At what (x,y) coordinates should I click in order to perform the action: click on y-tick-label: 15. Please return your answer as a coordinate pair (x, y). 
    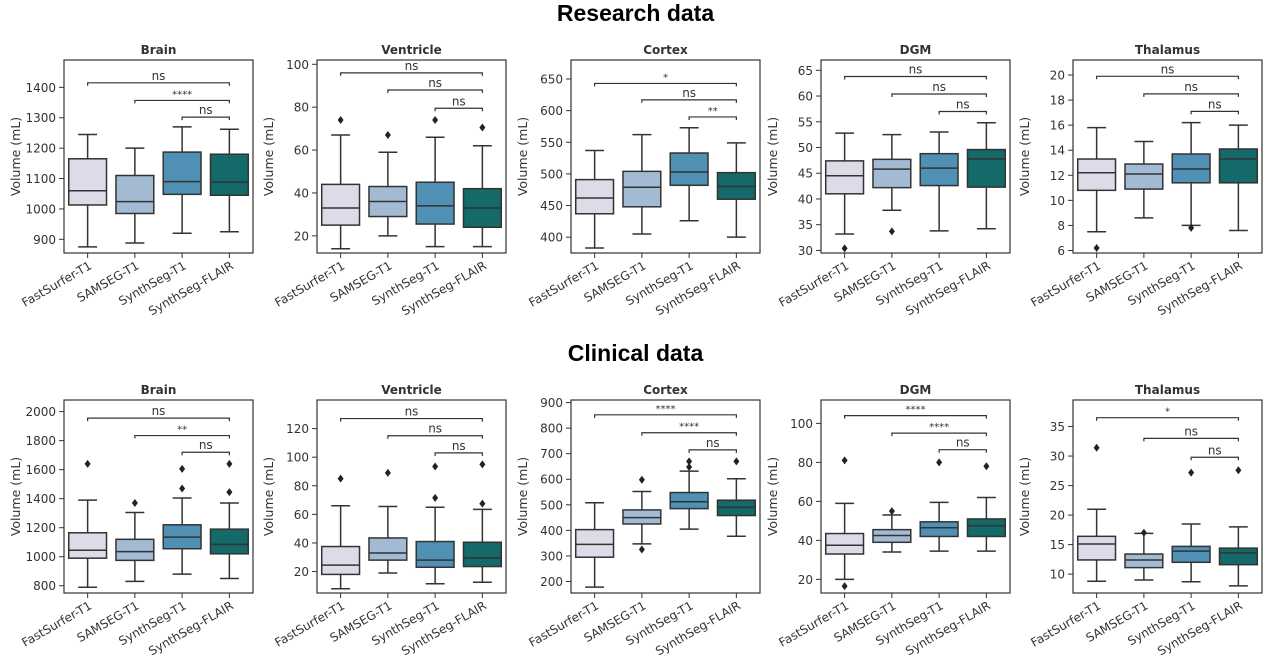
    Looking at the image, I should click on (1057, 545).